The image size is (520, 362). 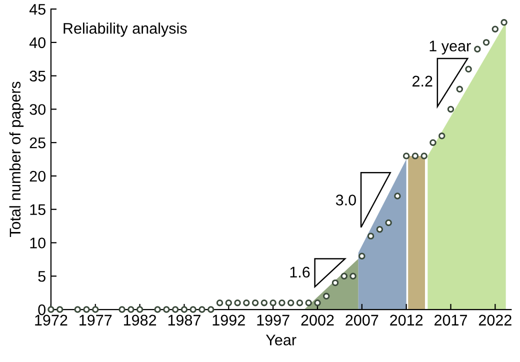 What do you see at coordinates (317, 320) in the screenshot?
I see `x-tick-label: 2002` at bounding box center [317, 320].